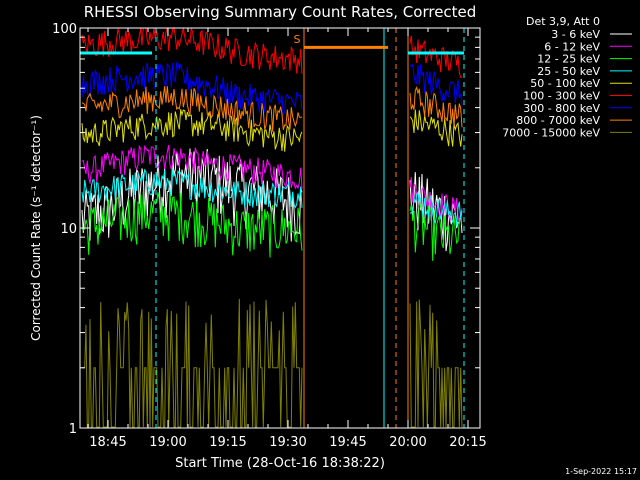 The image size is (640, 480). I want to click on legend-label: 12 - 25 keV, so click(568, 59).